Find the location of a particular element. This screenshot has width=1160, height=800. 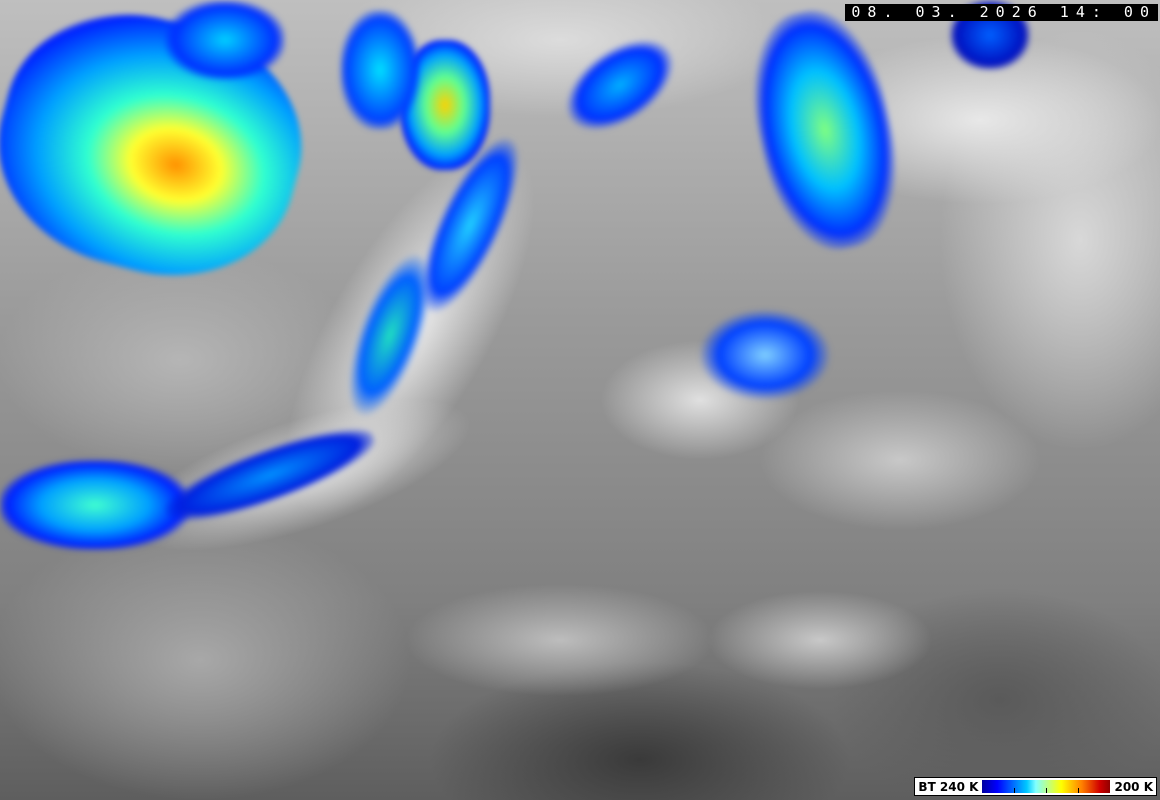

legend-left-label: BT 240 K is located at coordinates (948, 786).